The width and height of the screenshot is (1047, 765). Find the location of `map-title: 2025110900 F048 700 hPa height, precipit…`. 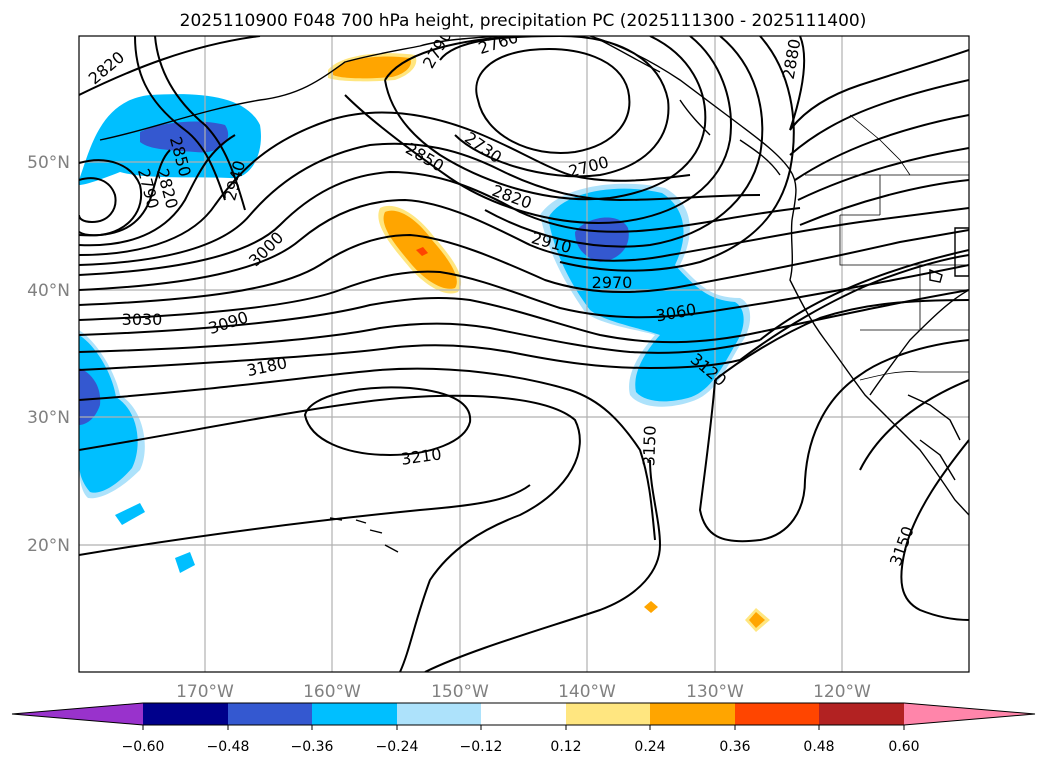

map-title: 2025110900 F048 700 hPa height, precipit… is located at coordinates (523, 21).